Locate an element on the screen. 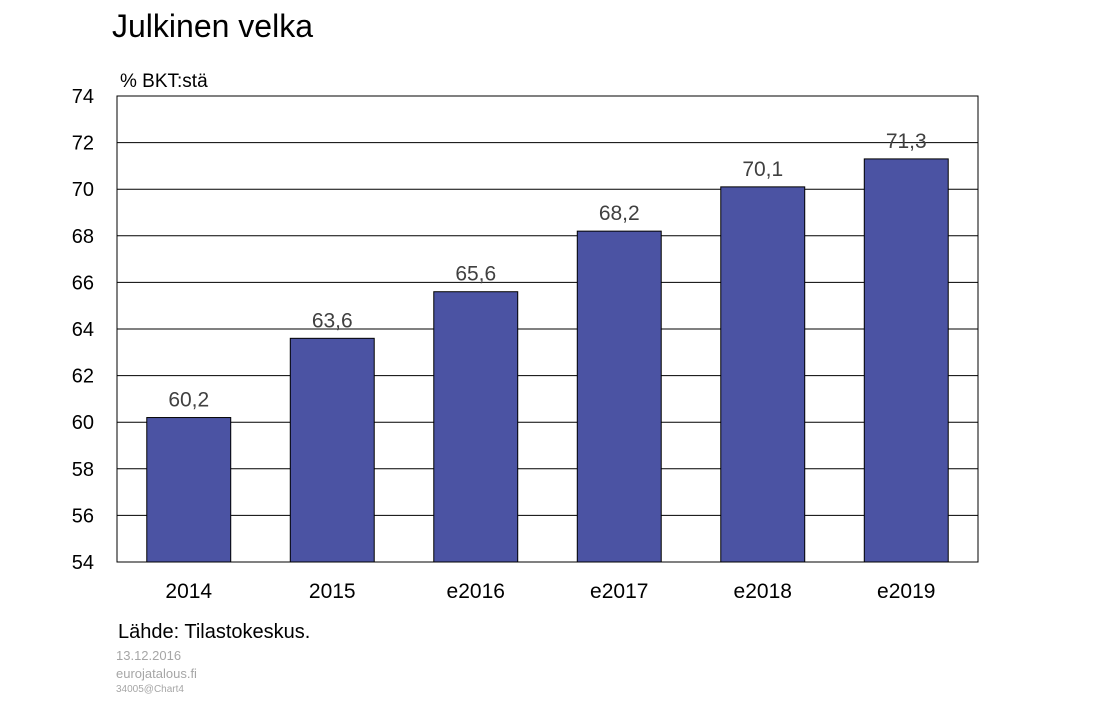 The width and height of the screenshot is (1104, 721). x-axis-ticks: 2014 2015 e2016 e2017 e2018 e2019 is located at coordinates (550, 591).